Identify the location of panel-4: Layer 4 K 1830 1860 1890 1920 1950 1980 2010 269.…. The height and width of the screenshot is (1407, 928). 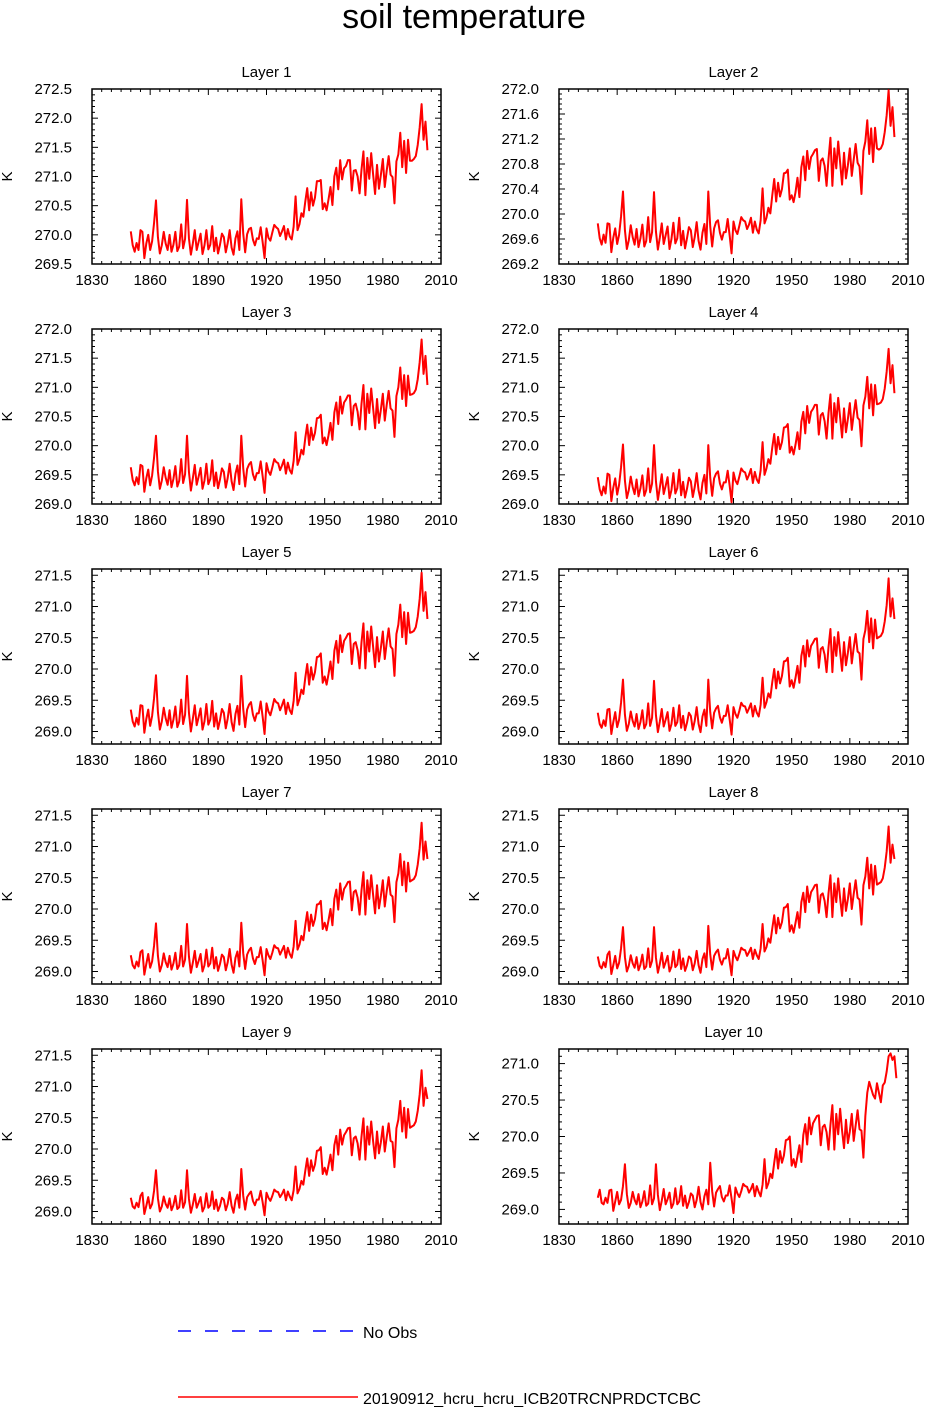
(695, 416).